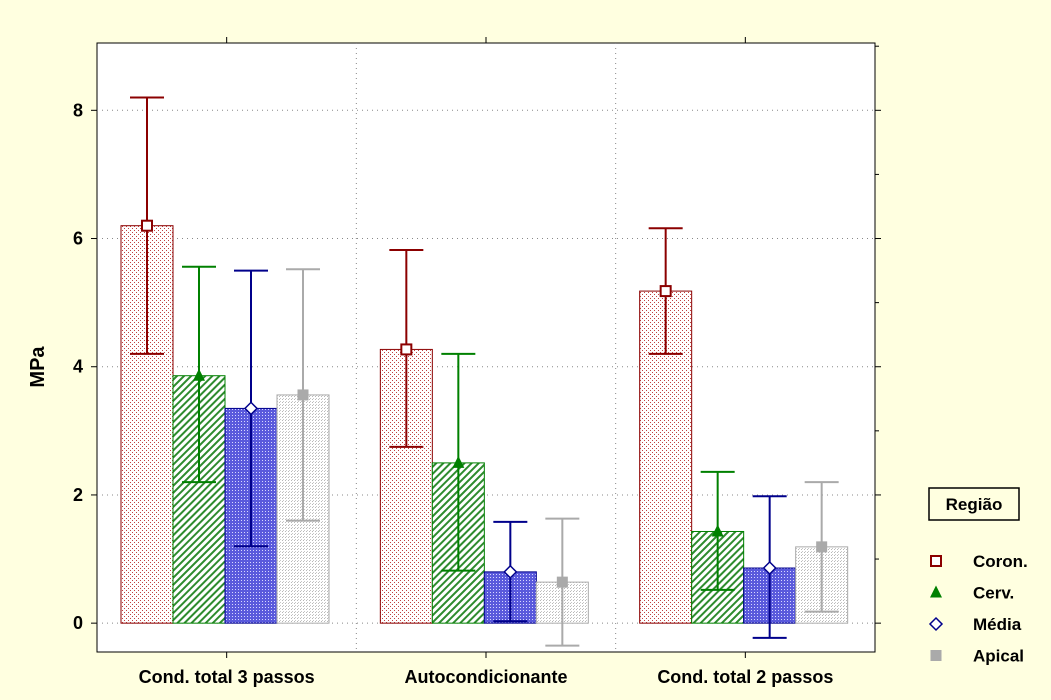 This screenshot has width=1051, height=700. I want to click on y-tick-label: 8, so click(78, 110).